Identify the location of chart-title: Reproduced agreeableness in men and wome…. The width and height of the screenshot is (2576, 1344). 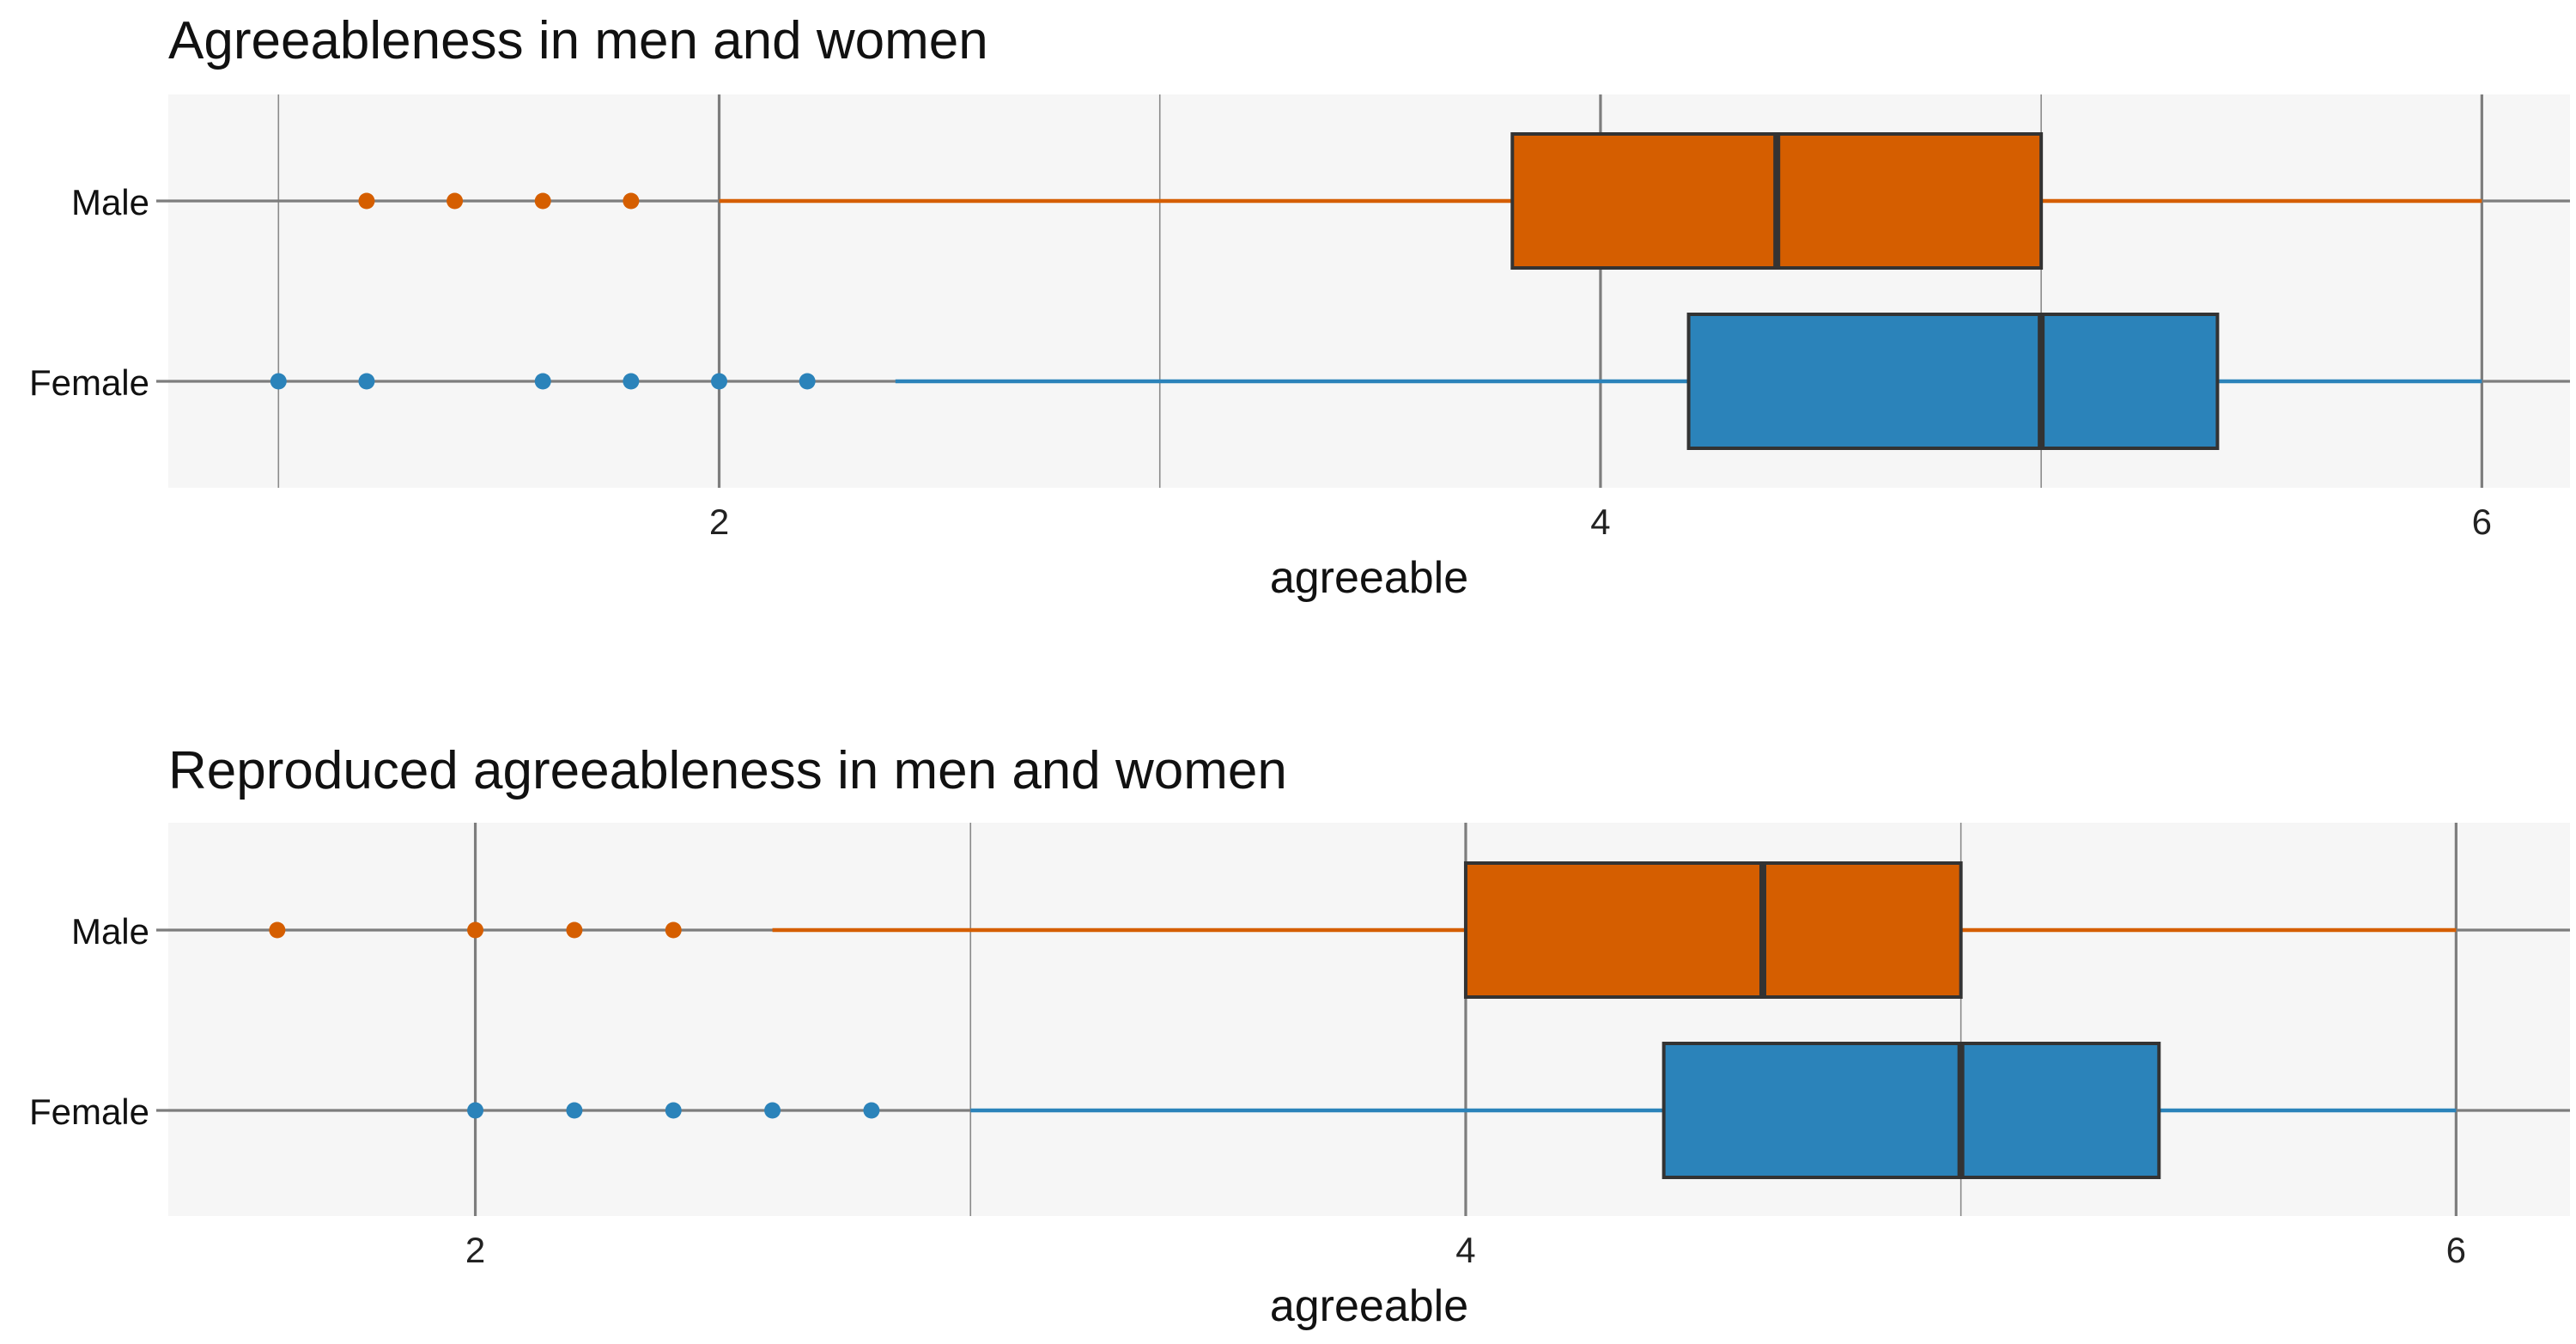
(727, 770).